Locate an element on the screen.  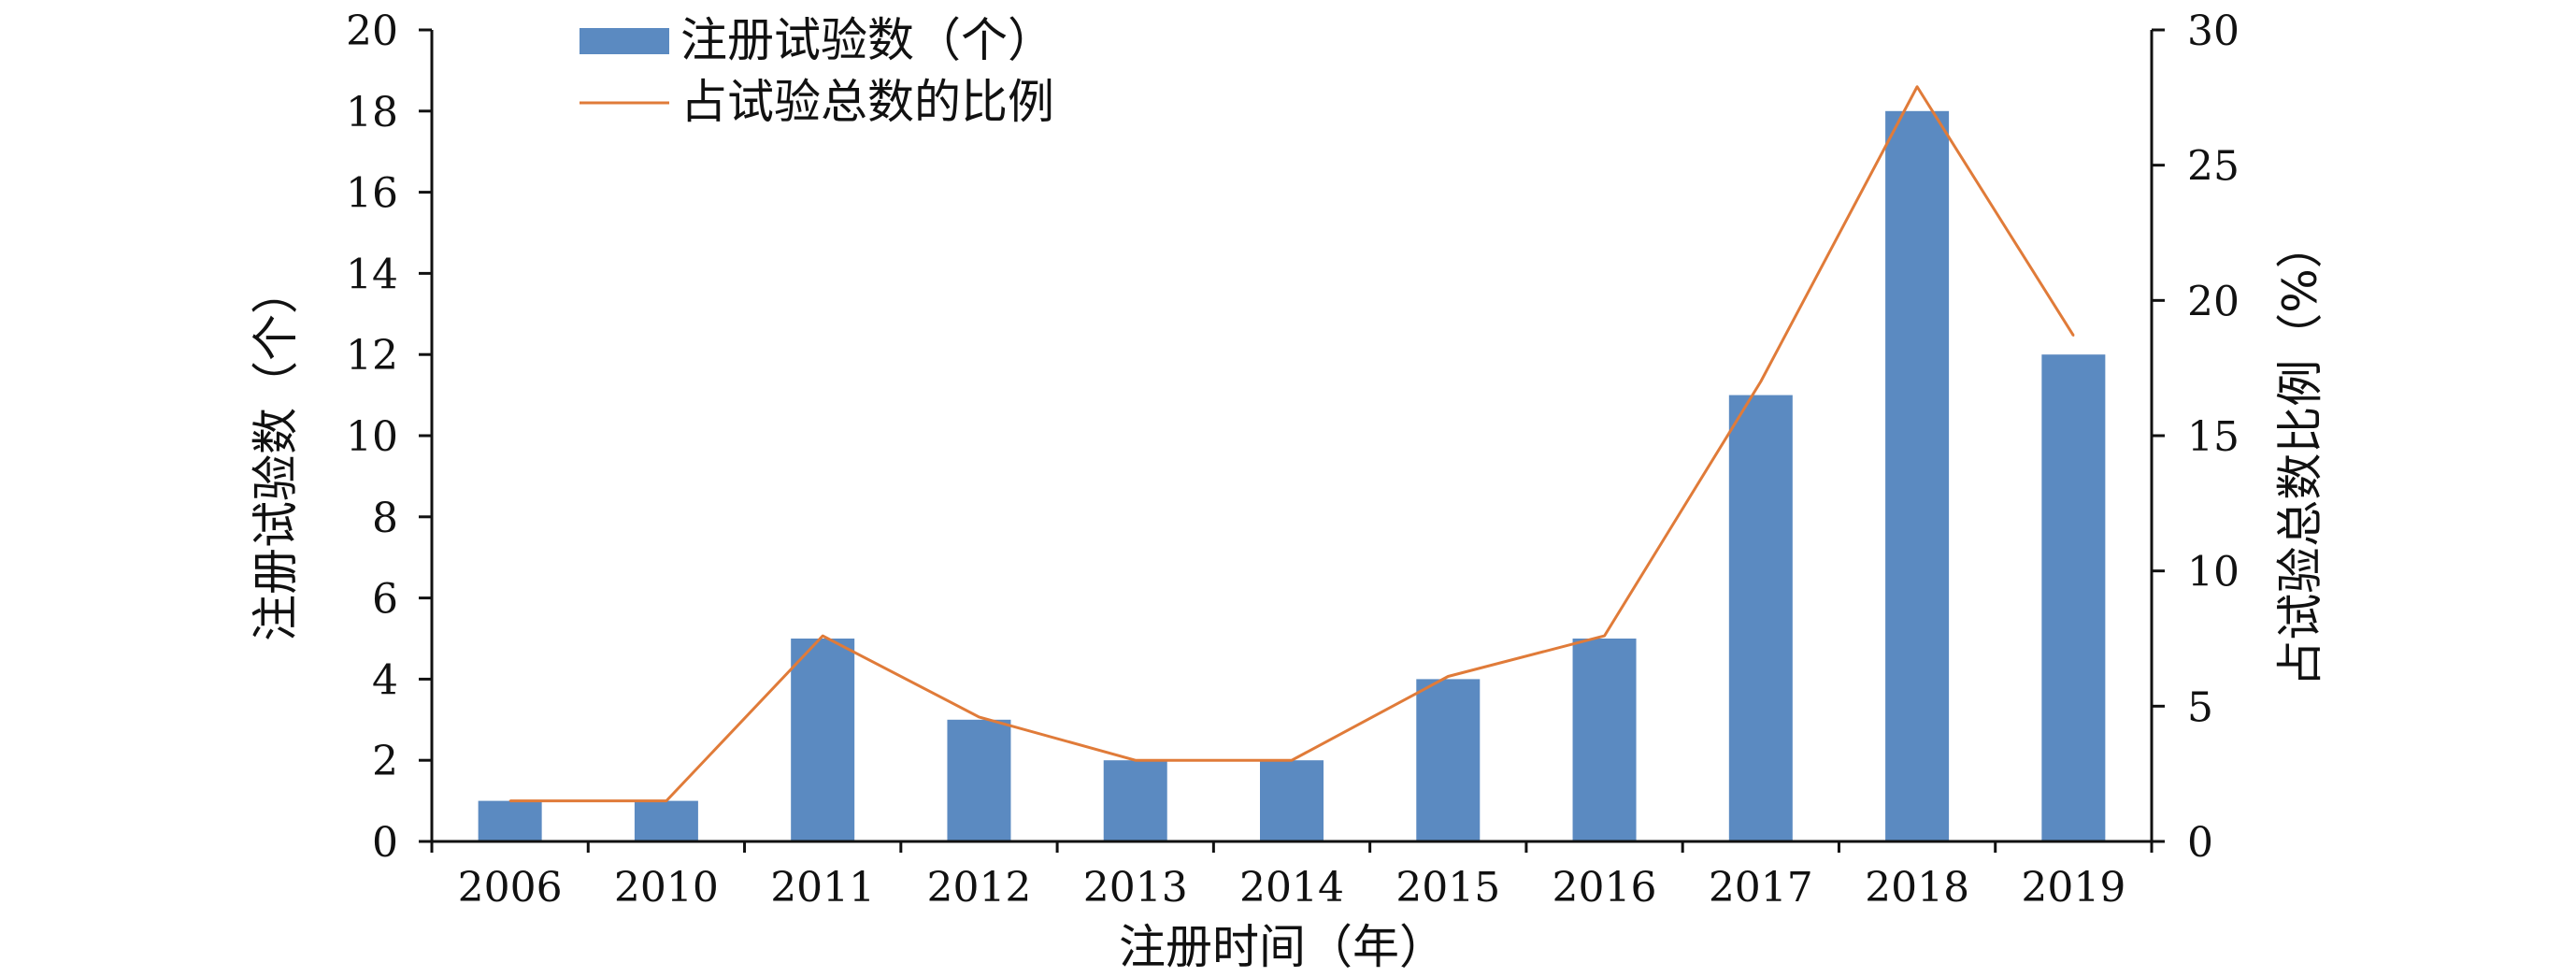
line-point-2017 is located at coordinates (1760, 382).